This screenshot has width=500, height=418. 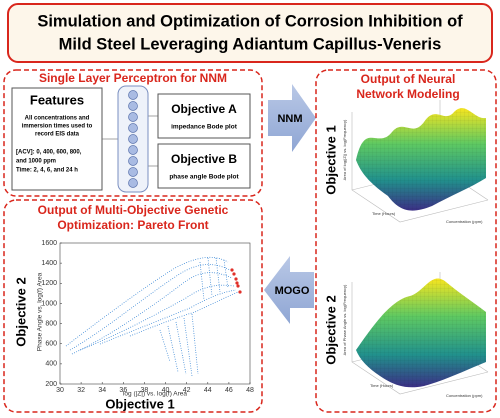 What do you see at coordinates (250, 33) in the screenshot?
I see `title-box` at bounding box center [250, 33].